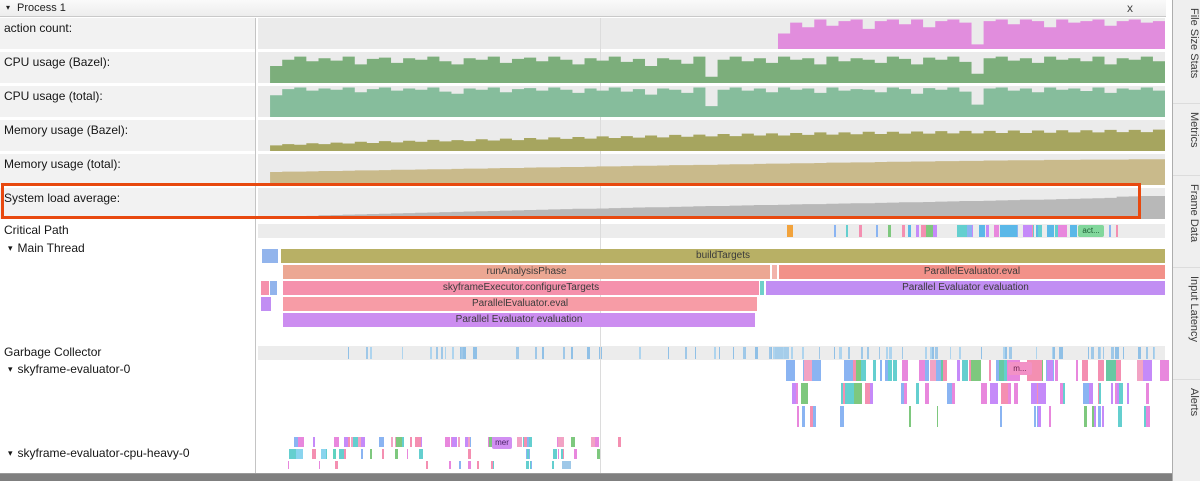  What do you see at coordinates (521, 288) in the screenshot?
I see `trace-slice: skyframeExecutor.configureTargets` at bounding box center [521, 288].